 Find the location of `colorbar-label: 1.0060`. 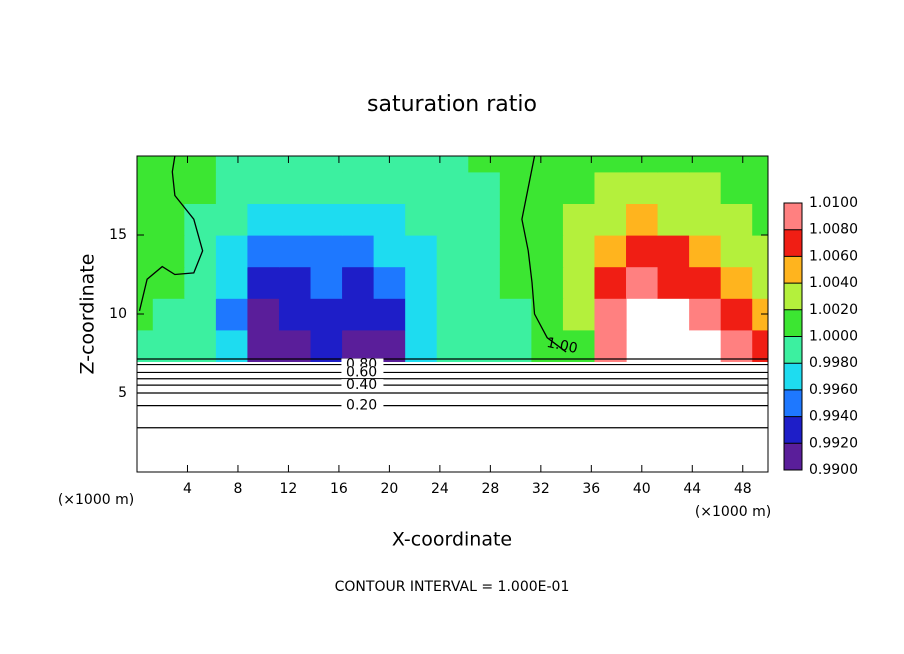

colorbar-label: 1.0060 is located at coordinates (833, 256).